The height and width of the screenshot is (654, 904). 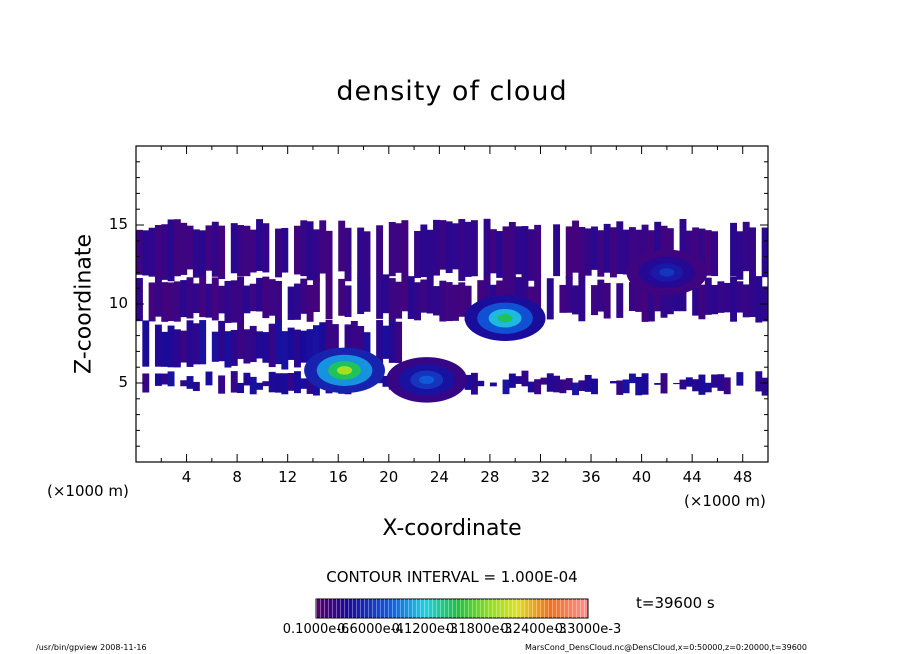 What do you see at coordinates (588, 629) in the screenshot?
I see `colorbar-label: 0.3000e-3` at bounding box center [588, 629].